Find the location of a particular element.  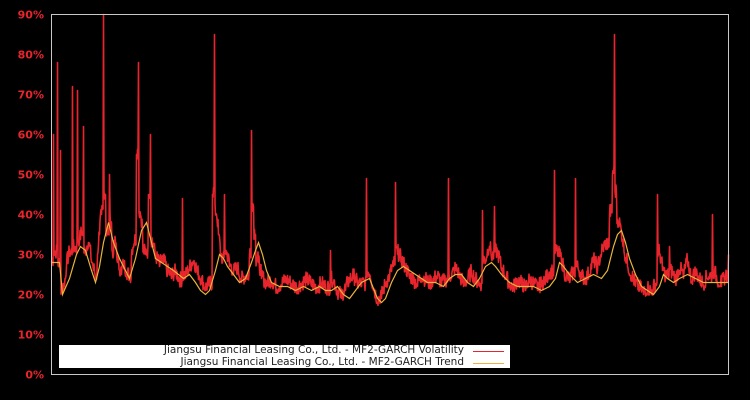

y-tick-label: 90% is located at coordinates (31, 15).